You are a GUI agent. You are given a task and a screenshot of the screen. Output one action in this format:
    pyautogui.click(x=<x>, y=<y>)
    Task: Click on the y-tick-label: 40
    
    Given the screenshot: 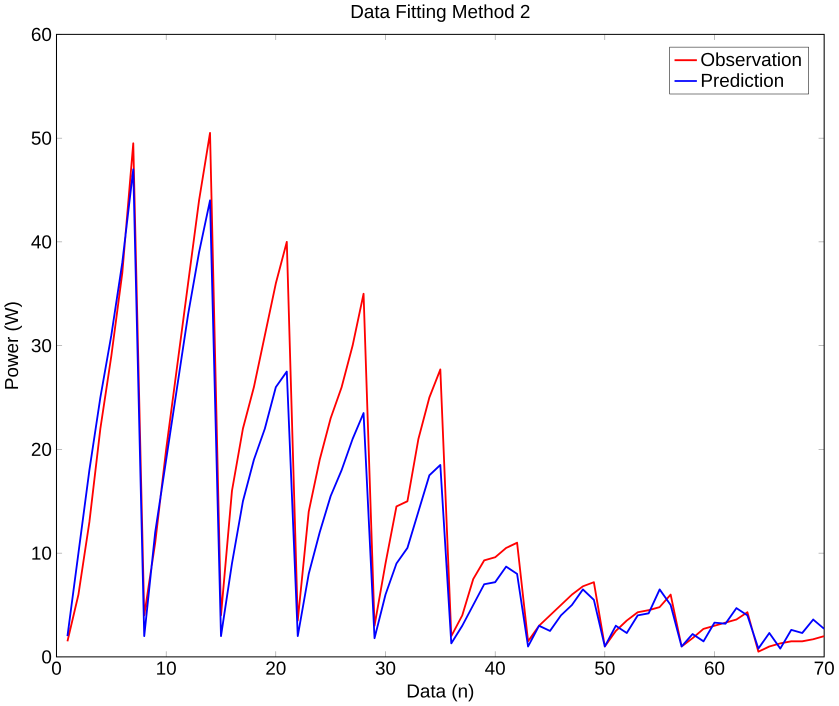 What is the action you would take?
    pyautogui.click(x=41, y=242)
    